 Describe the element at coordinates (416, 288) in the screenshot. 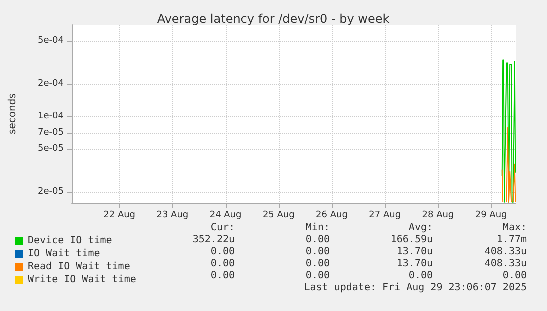

I see `text: Last update: Fri Aug 29 23:06:07 2025` at that location.